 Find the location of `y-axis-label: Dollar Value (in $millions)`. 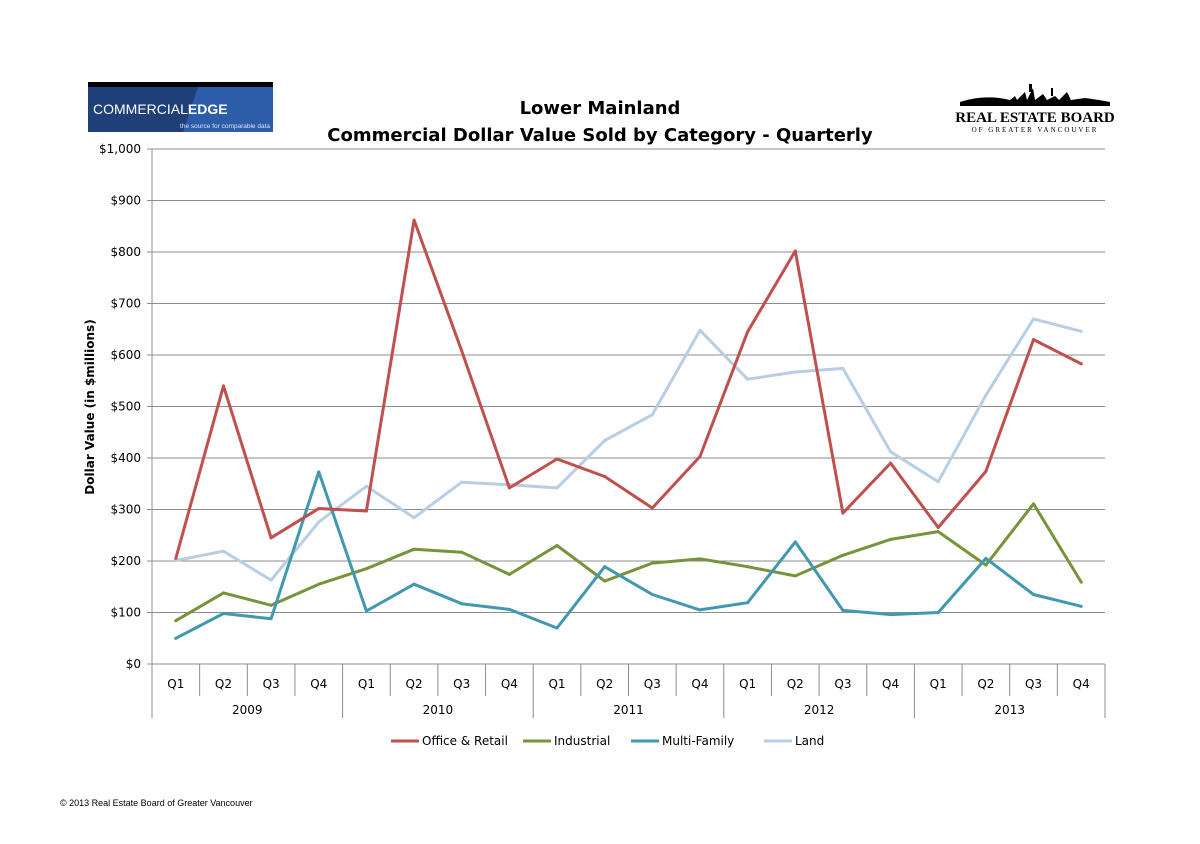

y-axis-label: Dollar Value (in $millions) is located at coordinates (90, 406).